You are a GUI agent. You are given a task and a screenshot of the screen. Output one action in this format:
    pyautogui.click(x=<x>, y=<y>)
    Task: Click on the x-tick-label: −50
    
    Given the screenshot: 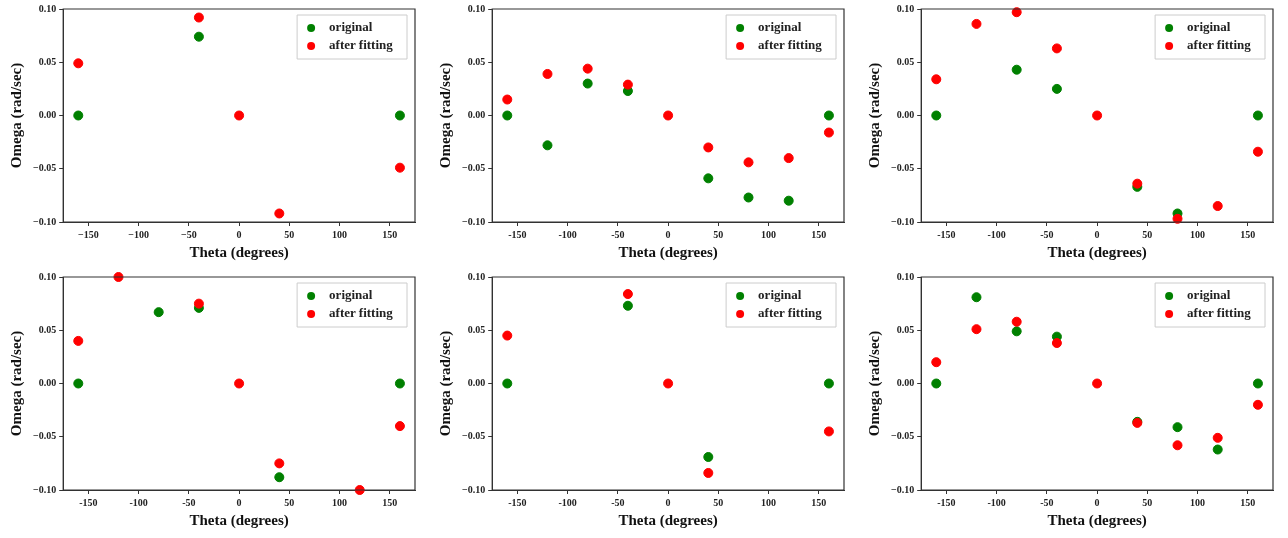 What is the action you would take?
    pyautogui.click(x=188, y=234)
    